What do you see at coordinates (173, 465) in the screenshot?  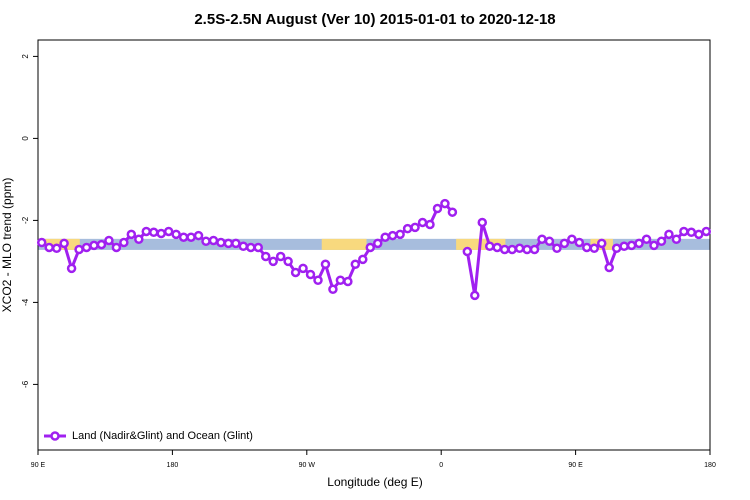 I see `x-tick-label: 180` at bounding box center [173, 465].